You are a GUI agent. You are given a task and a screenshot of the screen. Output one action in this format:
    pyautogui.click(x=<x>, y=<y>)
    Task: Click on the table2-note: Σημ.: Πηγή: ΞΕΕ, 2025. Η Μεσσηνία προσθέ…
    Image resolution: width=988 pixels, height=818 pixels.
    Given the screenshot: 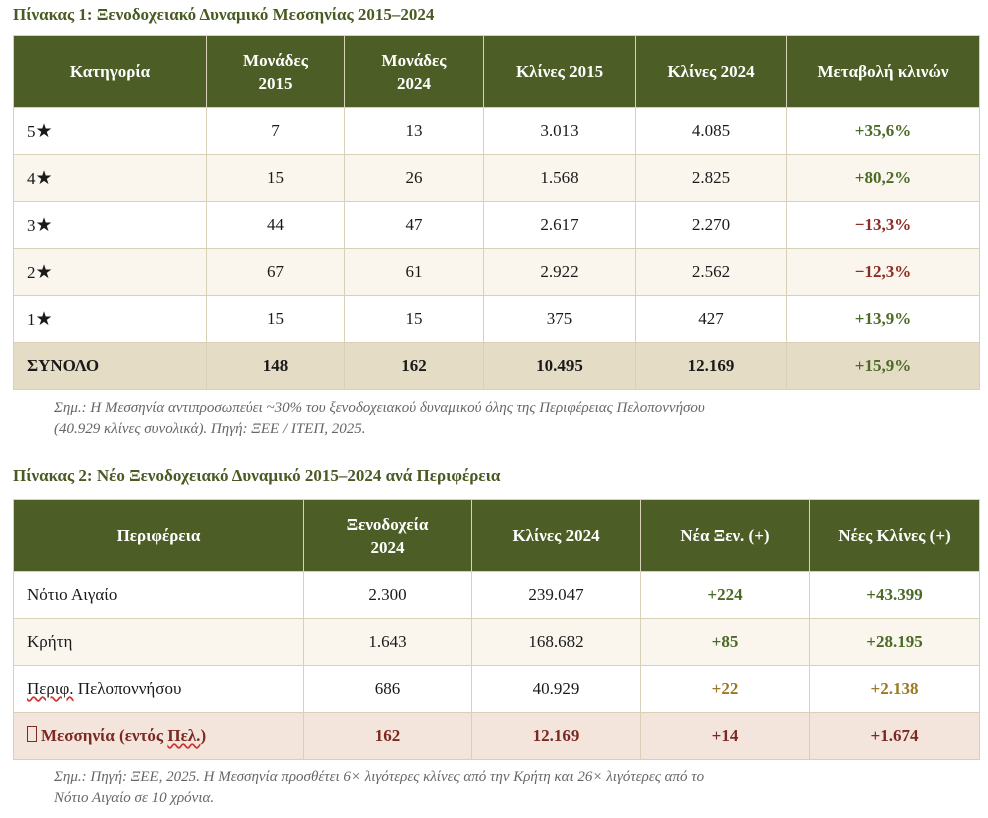 What is the action you would take?
    pyautogui.click(x=379, y=787)
    